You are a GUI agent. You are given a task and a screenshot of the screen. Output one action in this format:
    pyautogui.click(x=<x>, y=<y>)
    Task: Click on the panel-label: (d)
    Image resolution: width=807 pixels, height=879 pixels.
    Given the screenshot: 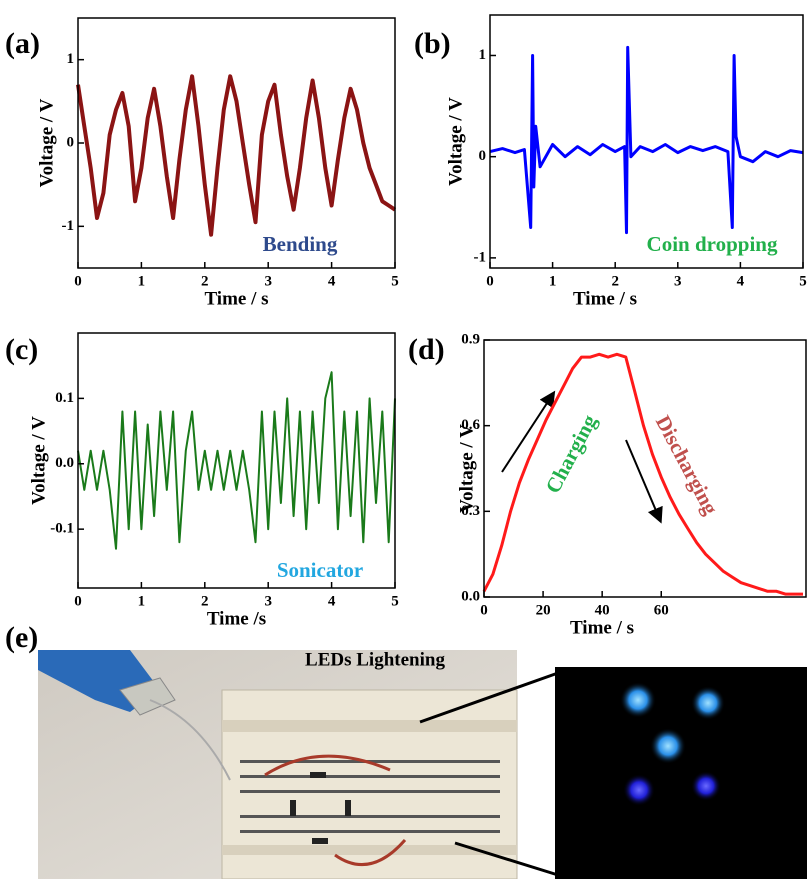 What is the action you would take?
    pyautogui.click(x=426, y=349)
    